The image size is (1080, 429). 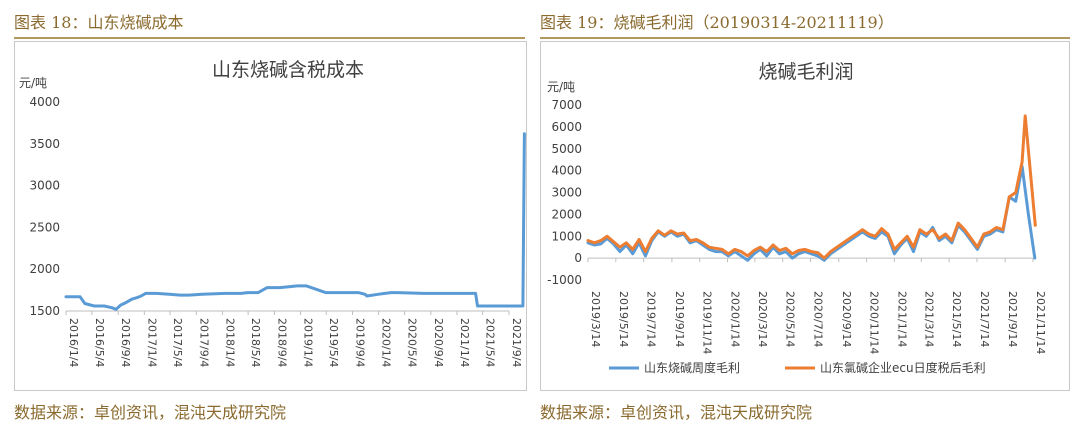 What do you see at coordinates (269, 38) in the screenshot?
I see `left-title-rule` at bounding box center [269, 38].